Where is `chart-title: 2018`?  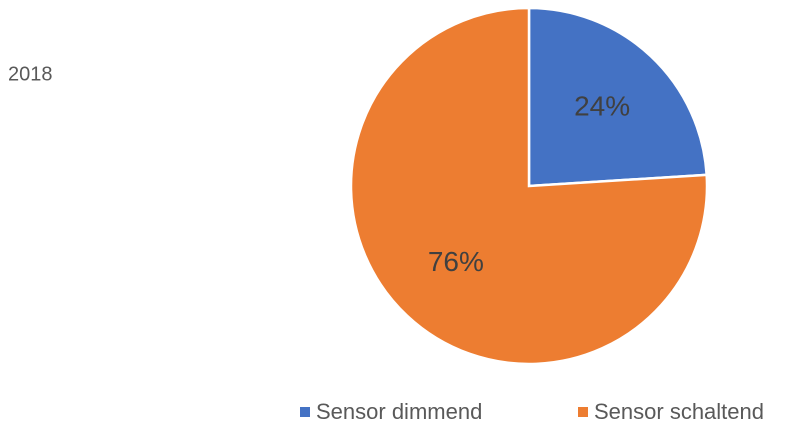 chart-title: 2018 is located at coordinates (30, 74).